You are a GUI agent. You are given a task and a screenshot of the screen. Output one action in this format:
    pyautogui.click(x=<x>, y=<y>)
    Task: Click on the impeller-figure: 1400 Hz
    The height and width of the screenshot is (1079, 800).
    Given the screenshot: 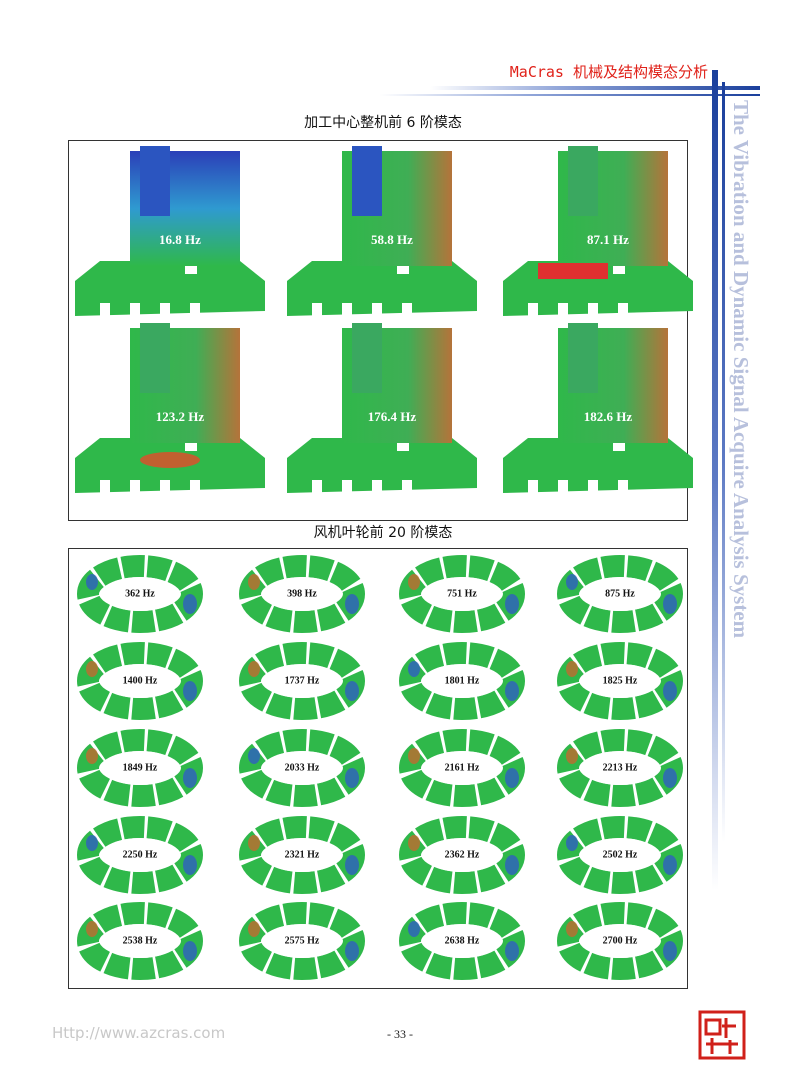 What is the action you would take?
    pyautogui.click(x=140, y=681)
    